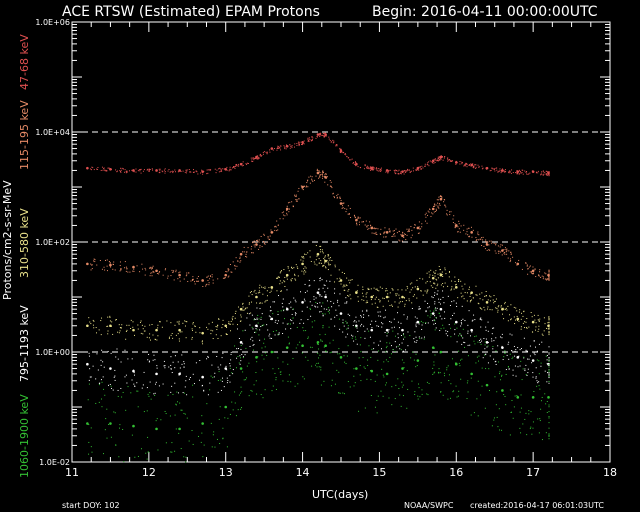  What do you see at coordinates (24, 436) in the screenshot?
I see `legend-series-5: 1060-1900 keV` at bounding box center [24, 436].